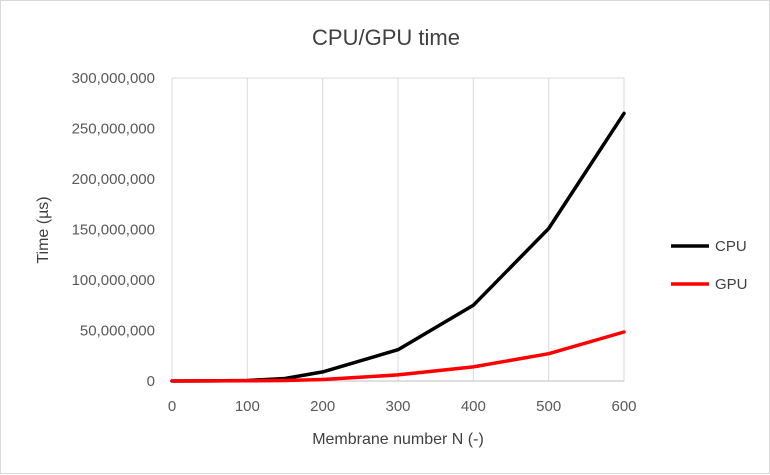 This screenshot has height=475, width=770. I want to click on y-axis-label: Time (µs), so click(43, 229).